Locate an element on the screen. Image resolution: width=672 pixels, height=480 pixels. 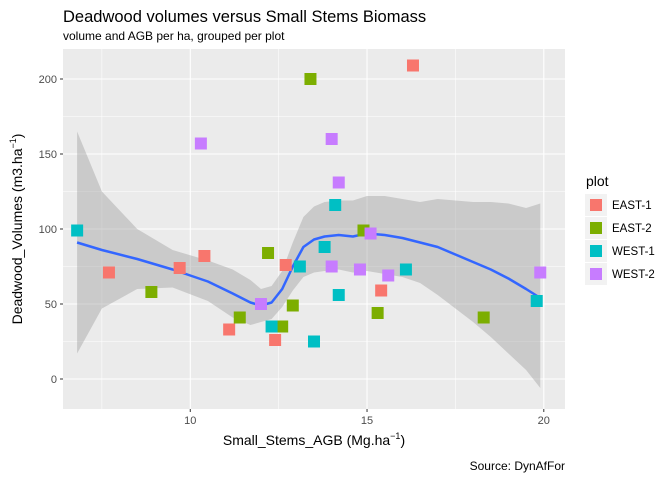
x-tick-label: 20 is located at coordinates (544, 421).